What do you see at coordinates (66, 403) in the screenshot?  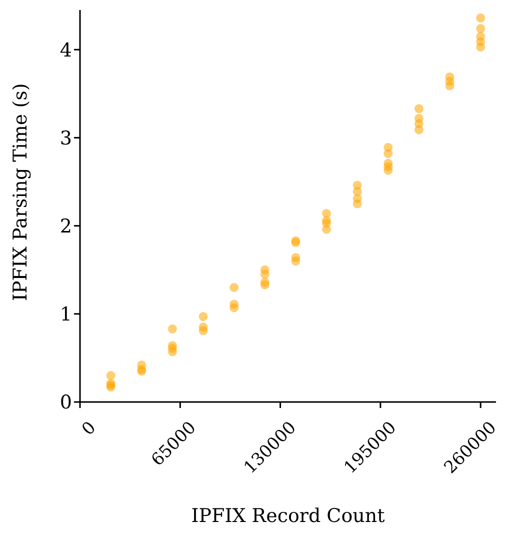 I see `y-tick-label: 0` at bounding box center [66, 403].